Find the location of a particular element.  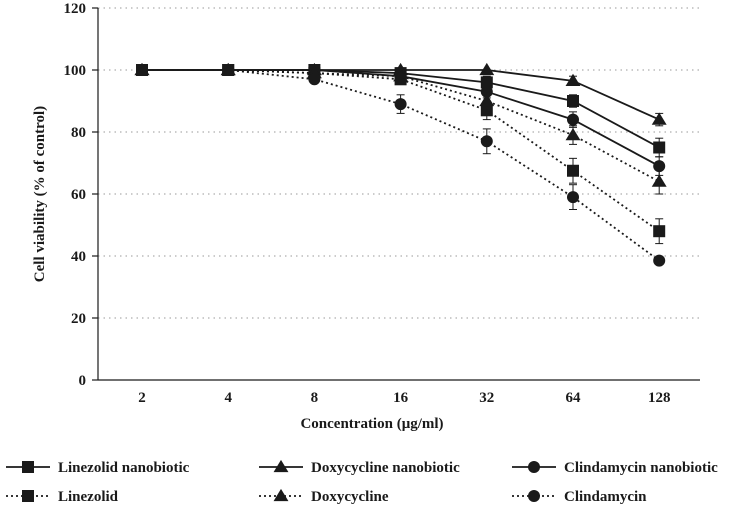

legend-label: Doxycycline nanobiotic is located at coordinates (385, 468).